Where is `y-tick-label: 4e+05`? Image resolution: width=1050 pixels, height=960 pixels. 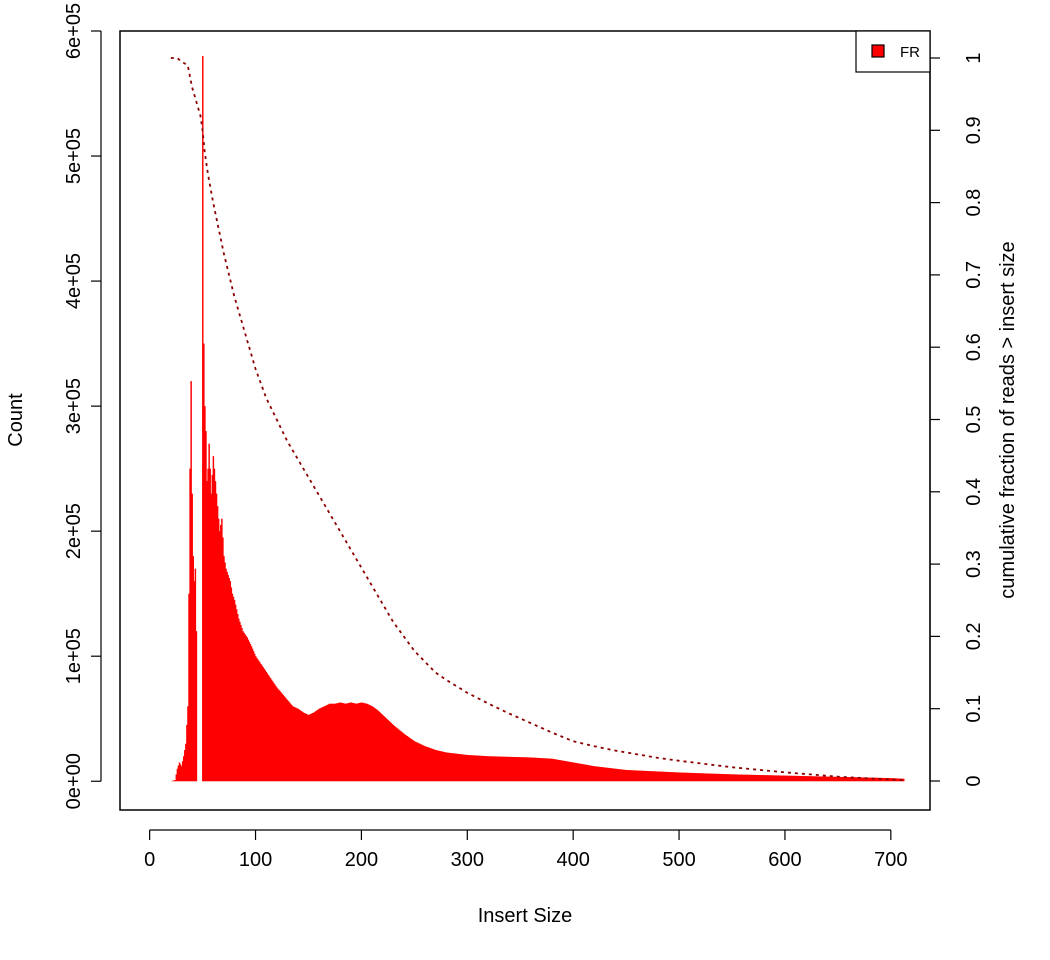
y-tick-label: 4e+05 is located at coordinates (74, 281).